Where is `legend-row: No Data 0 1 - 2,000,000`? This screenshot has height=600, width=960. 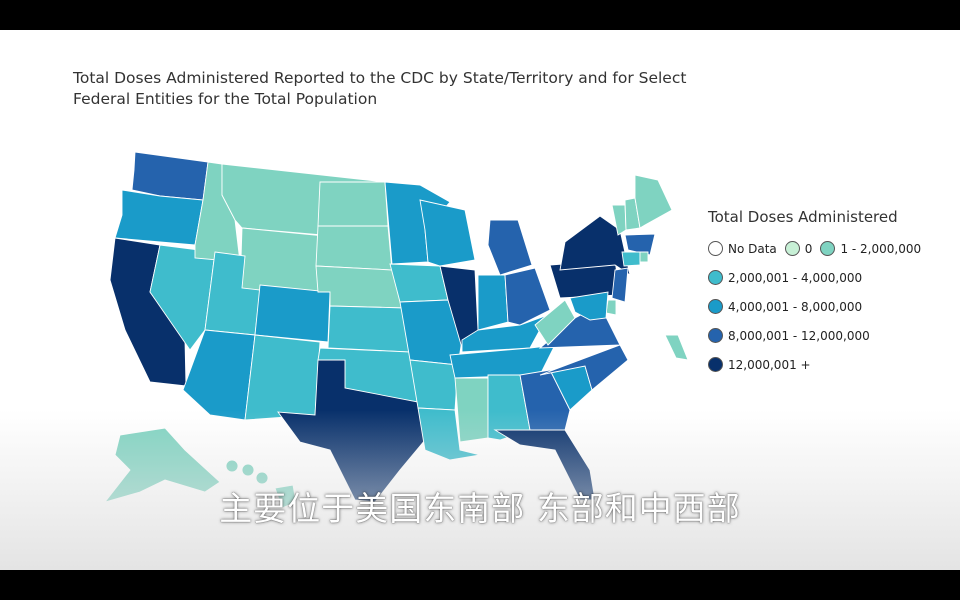
legend-row: No Data 0 1 - 2,000,000 is located at coordinates (828, 248).